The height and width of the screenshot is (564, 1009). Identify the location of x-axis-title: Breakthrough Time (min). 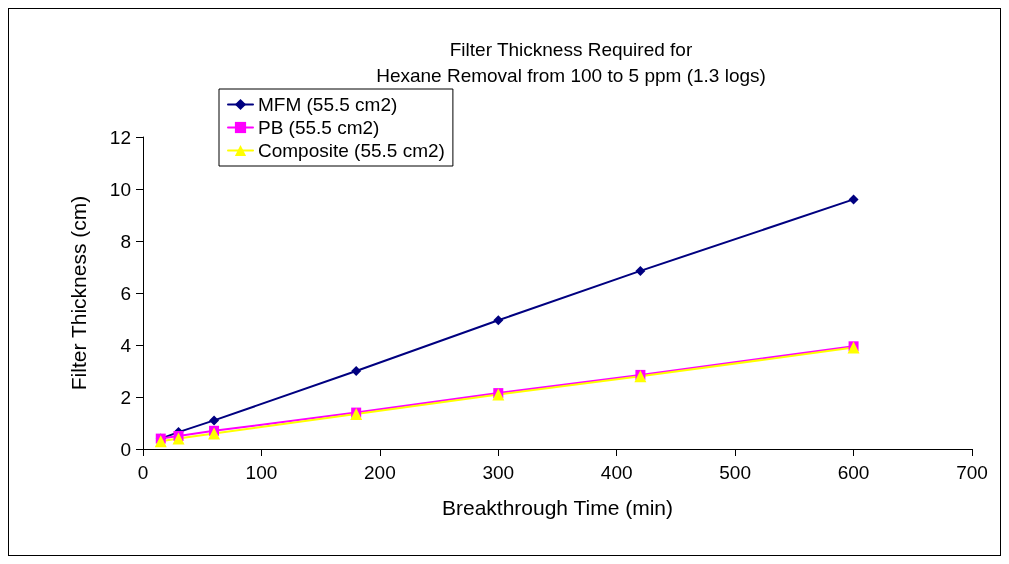
(557, 507).